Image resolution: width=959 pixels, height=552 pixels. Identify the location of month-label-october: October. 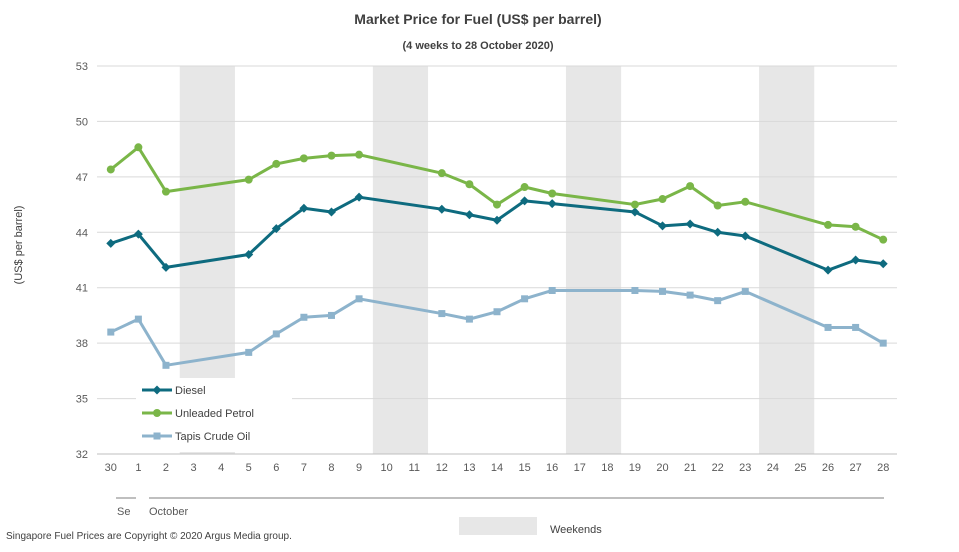
(168, 512).